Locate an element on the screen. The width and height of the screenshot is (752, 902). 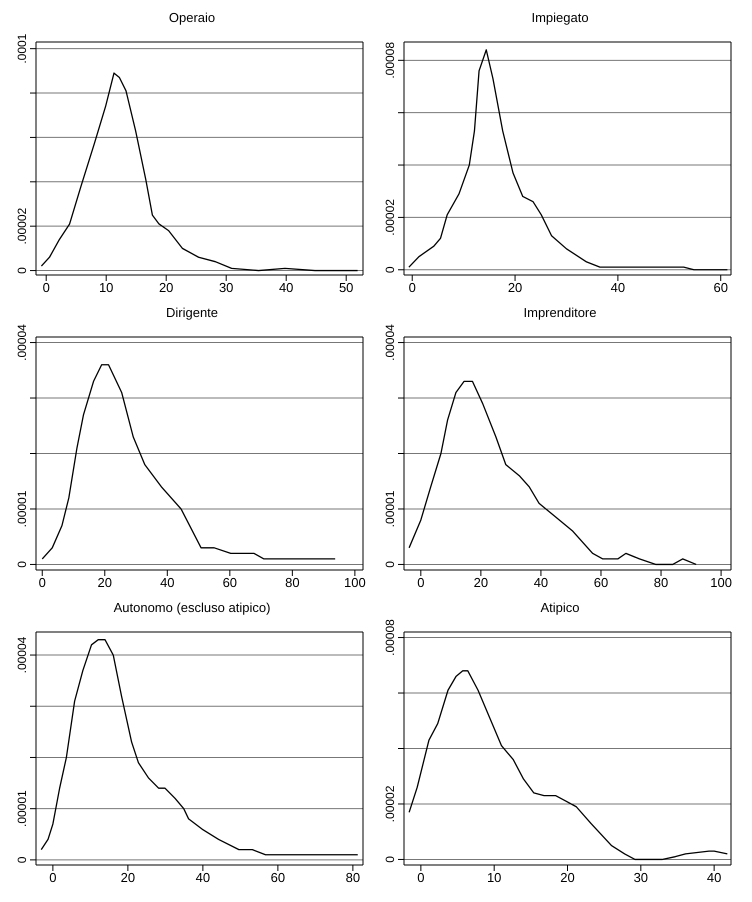
chart-title: Atipico is located at coordinates (560, 607).